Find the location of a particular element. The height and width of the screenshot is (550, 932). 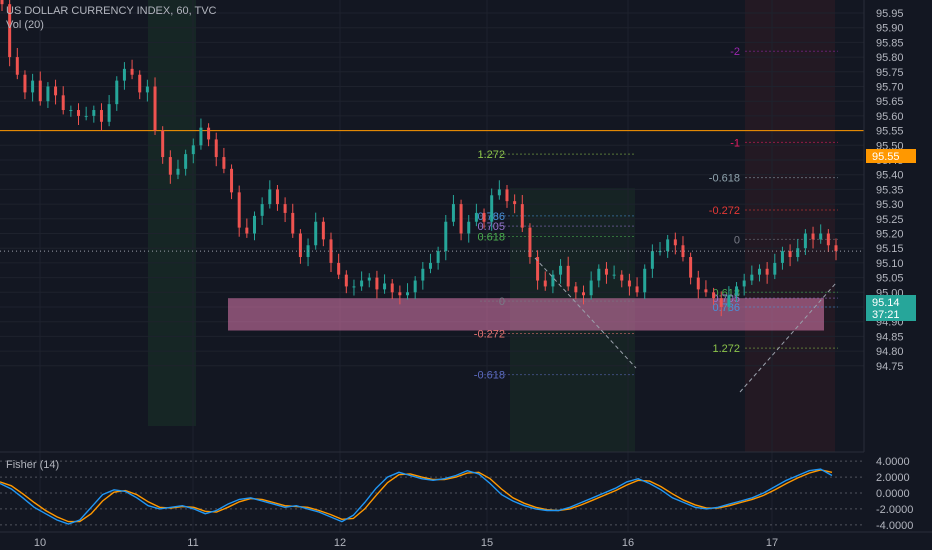

current-tag-bg is located at coordinates (891, 308).